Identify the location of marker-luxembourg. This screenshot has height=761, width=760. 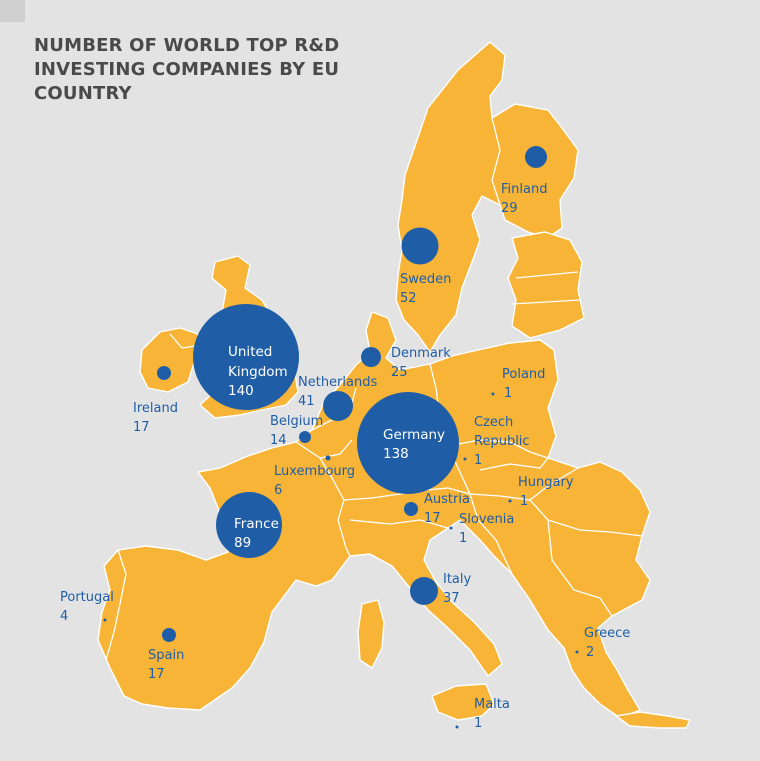
(328, 458).